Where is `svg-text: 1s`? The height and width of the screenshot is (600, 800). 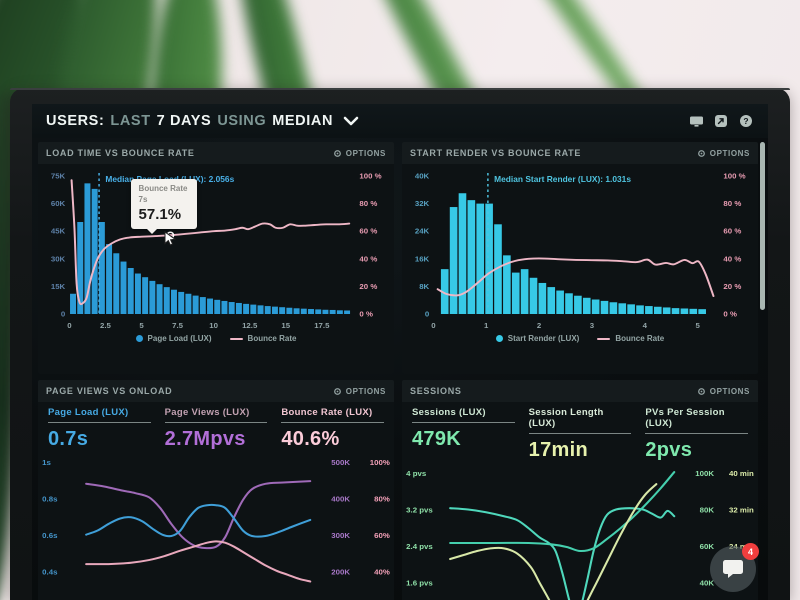 svg-text: 1s is located at coordinates (46, 462).